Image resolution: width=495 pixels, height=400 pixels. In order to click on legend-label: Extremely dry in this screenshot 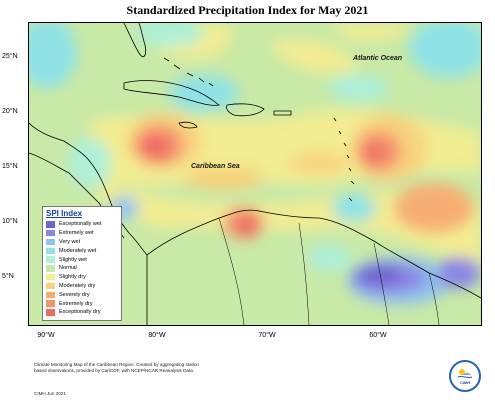, I will do `click(76, 303)`.